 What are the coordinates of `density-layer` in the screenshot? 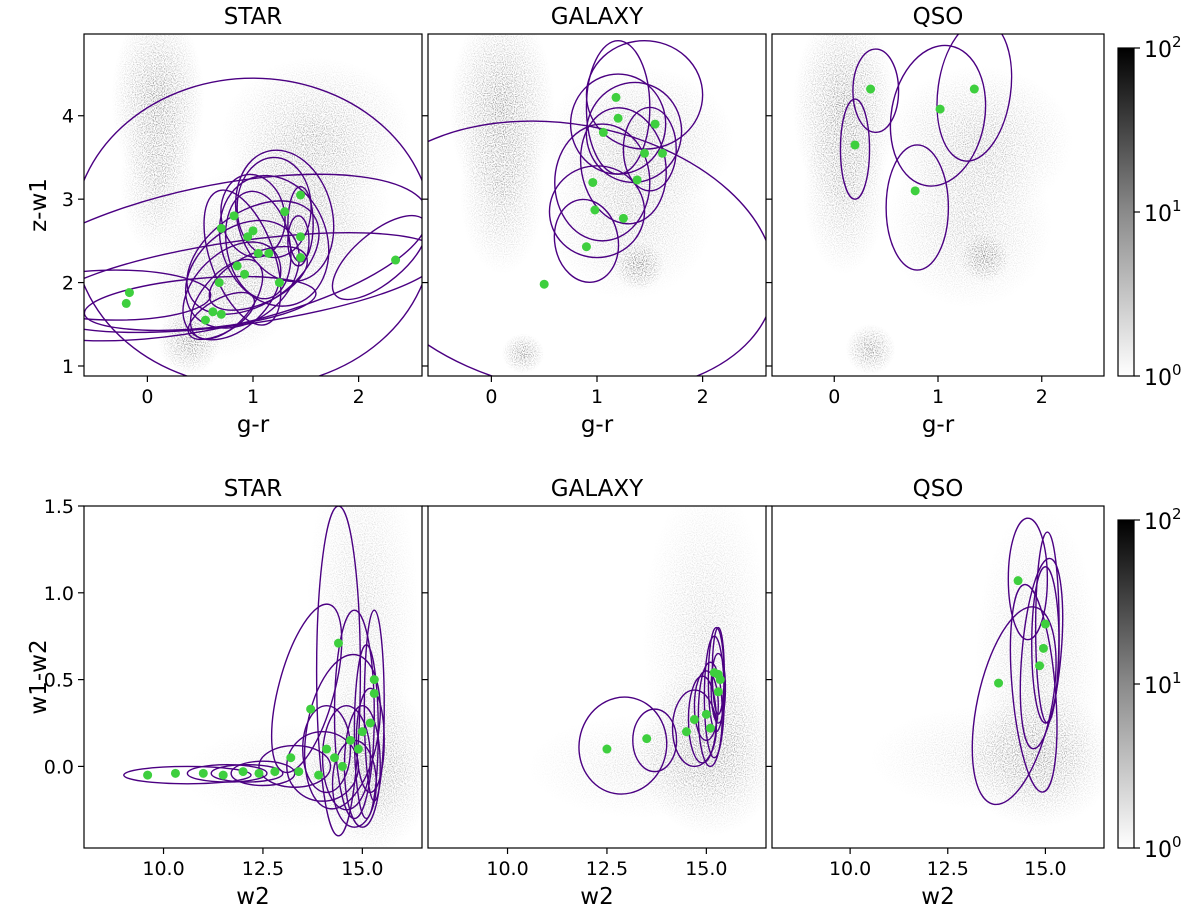 It's located at (986, 667).